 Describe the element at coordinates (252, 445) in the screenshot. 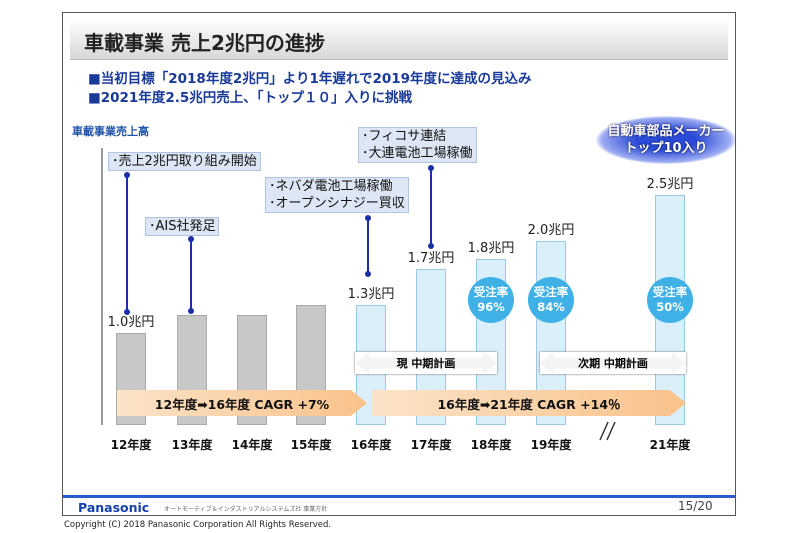

I see `category-label: 14年度` at that location.